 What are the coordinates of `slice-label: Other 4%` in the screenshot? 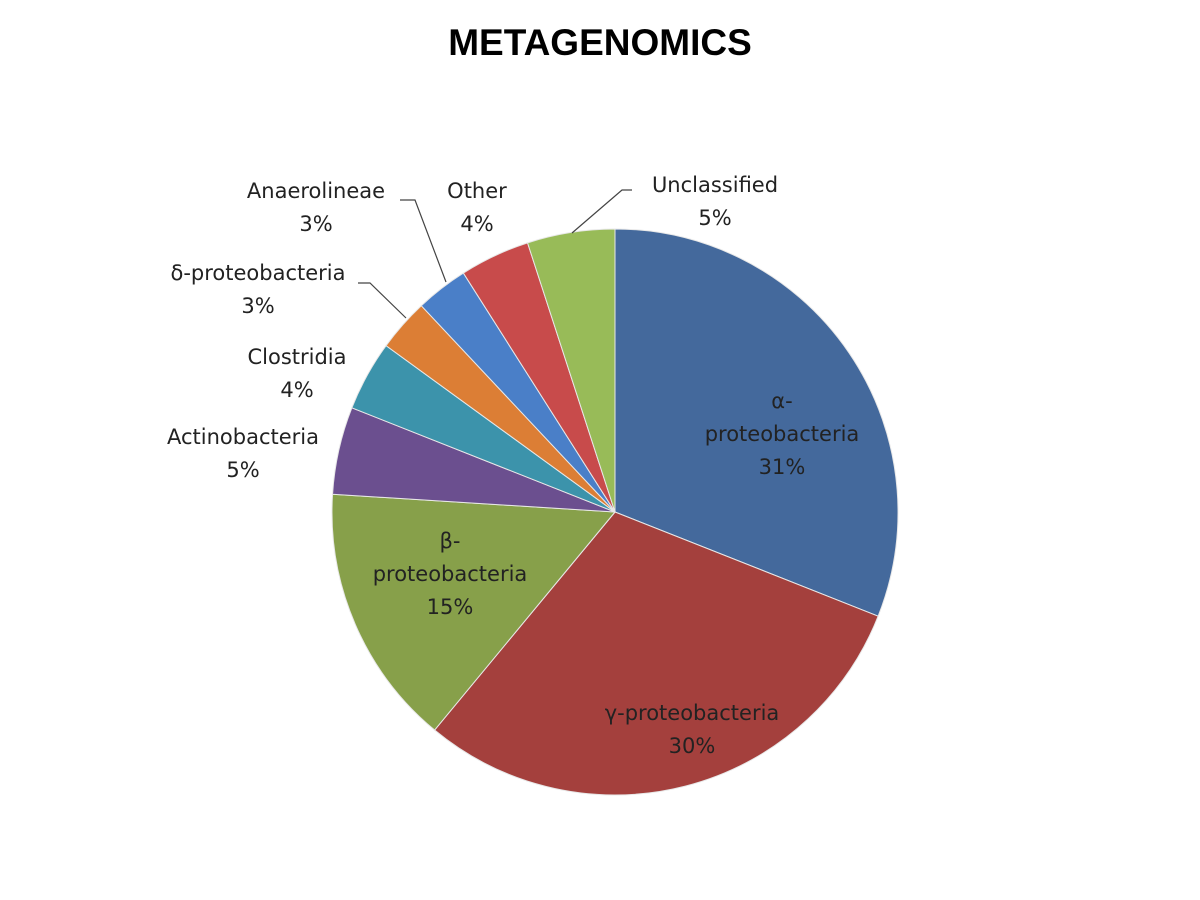 It's located at (477, 207).